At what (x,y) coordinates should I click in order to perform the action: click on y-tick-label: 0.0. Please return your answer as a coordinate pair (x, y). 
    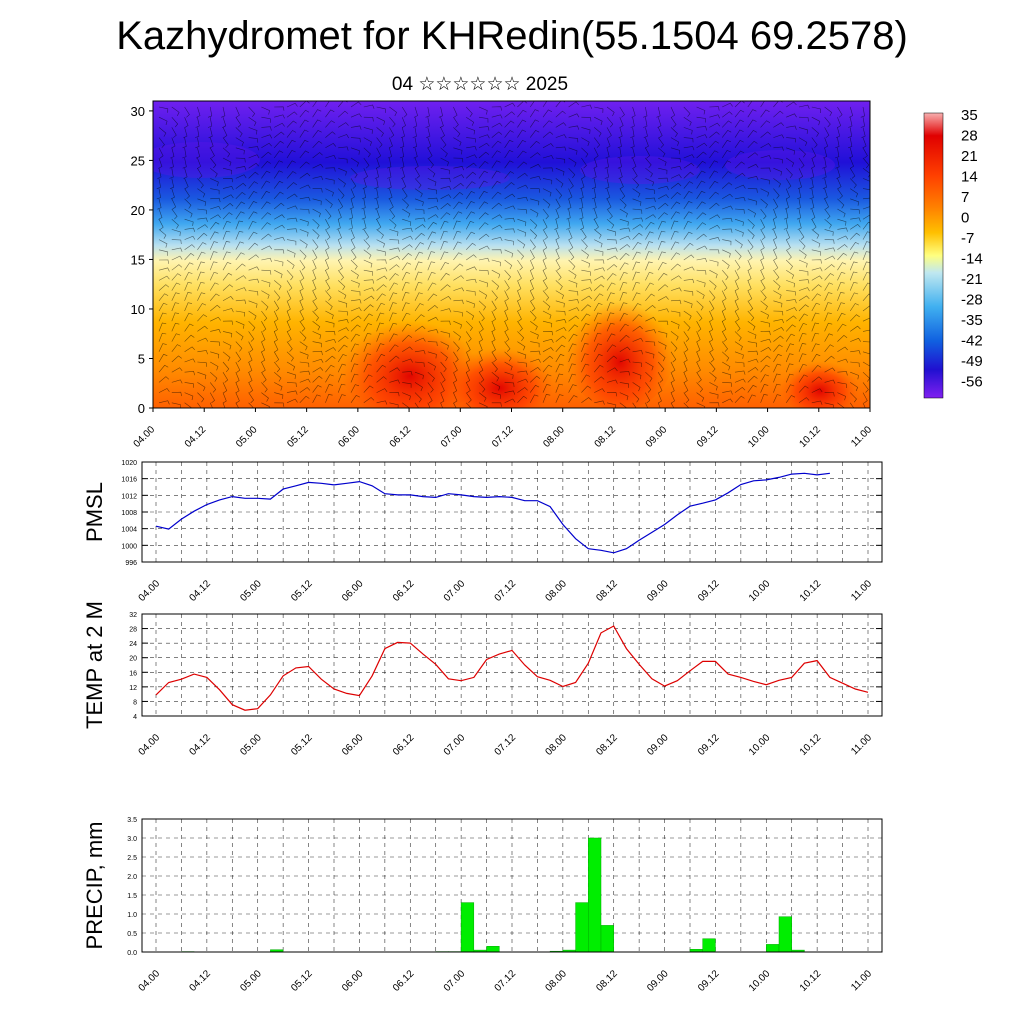
    Looking at the image, I should click on (132, 953).